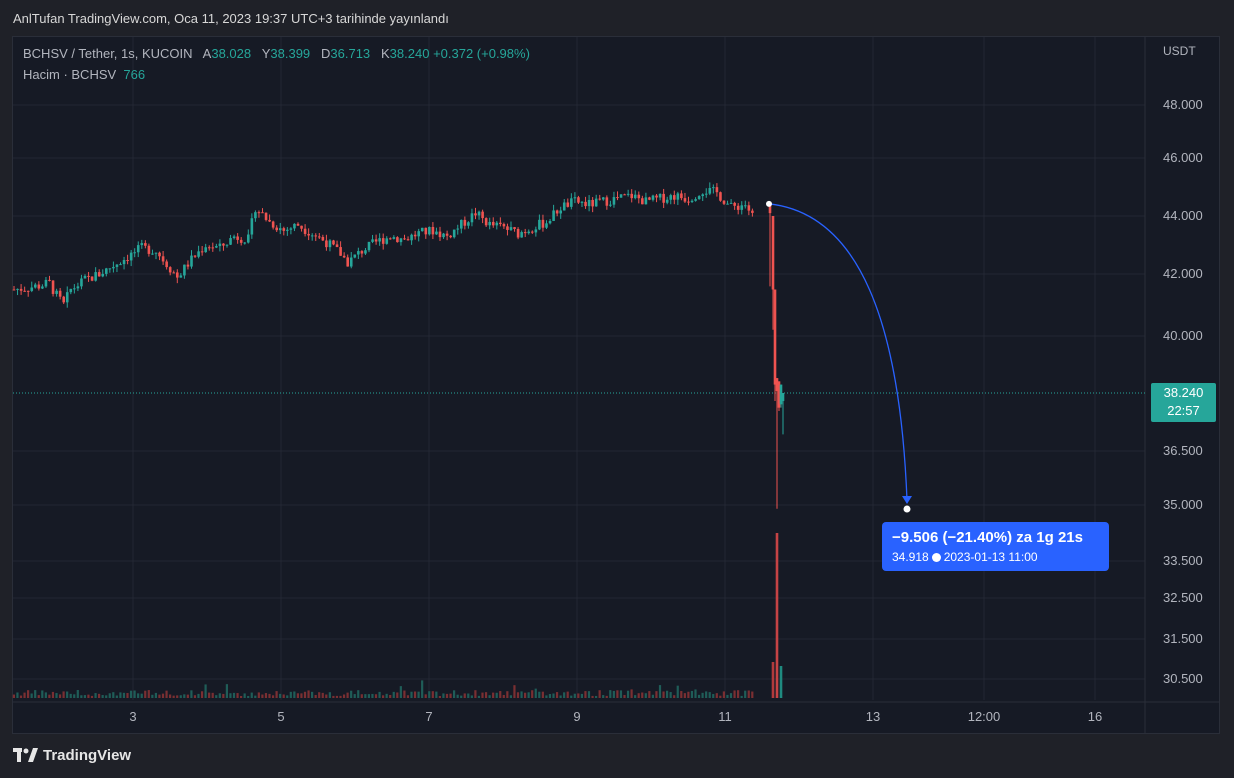  What do you see at coordinates (72, 755) in the screenshot?
I see `tradingview-logo: TradingView` at bounding box center [72, 755].